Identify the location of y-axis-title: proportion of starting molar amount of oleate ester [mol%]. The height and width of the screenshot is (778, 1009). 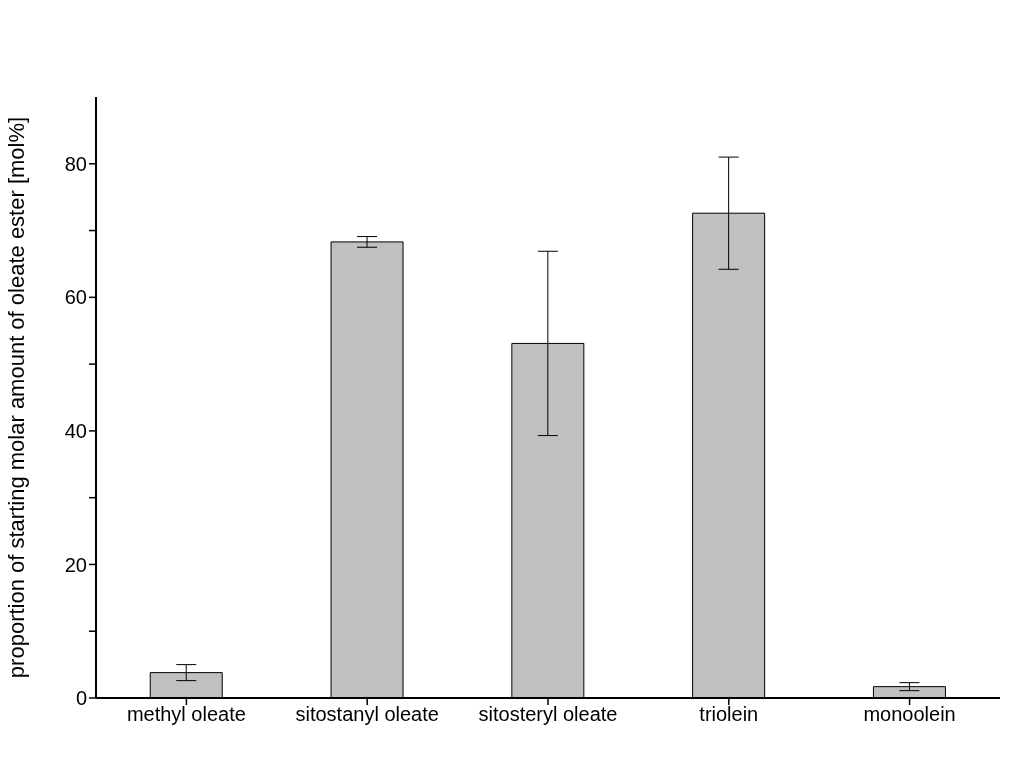
(16, 397).